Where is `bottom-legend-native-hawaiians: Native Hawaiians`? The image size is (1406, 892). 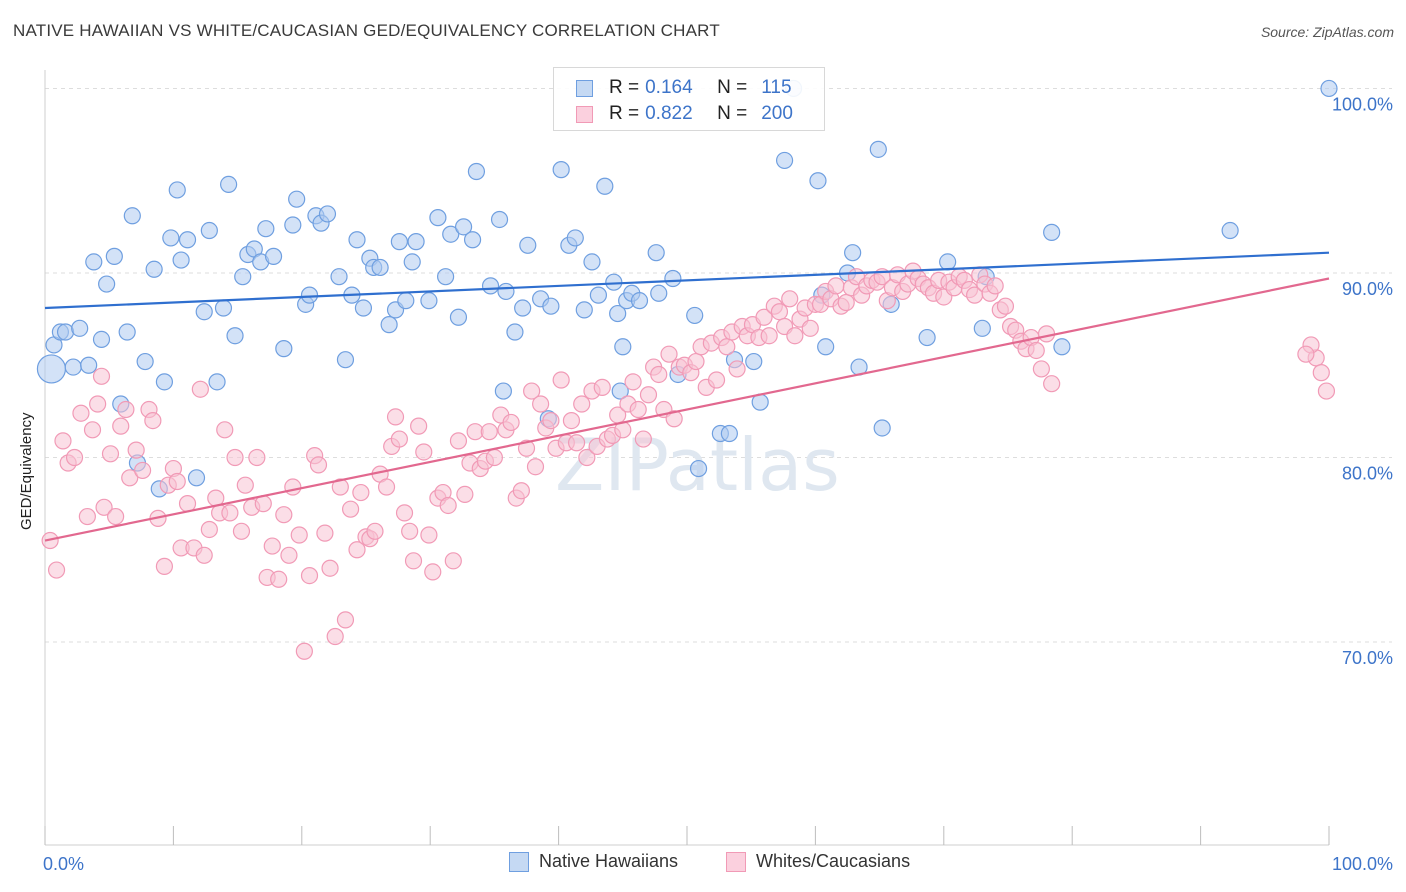
bottom-legend-native-hawaiians: Native Hawaiians is located at coordinates (593, 861).